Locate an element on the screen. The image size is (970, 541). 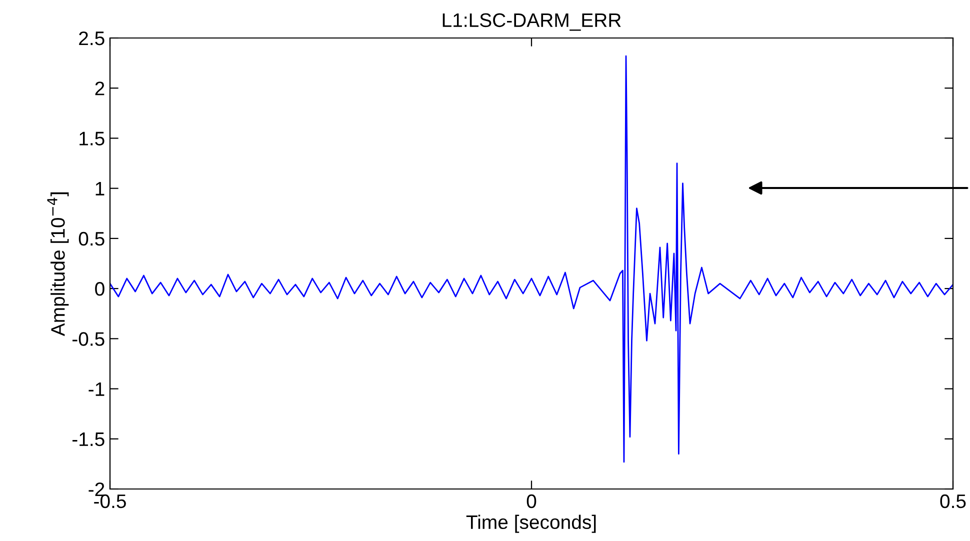
y-tick-label: 0 is located at coordinates (99, 289).